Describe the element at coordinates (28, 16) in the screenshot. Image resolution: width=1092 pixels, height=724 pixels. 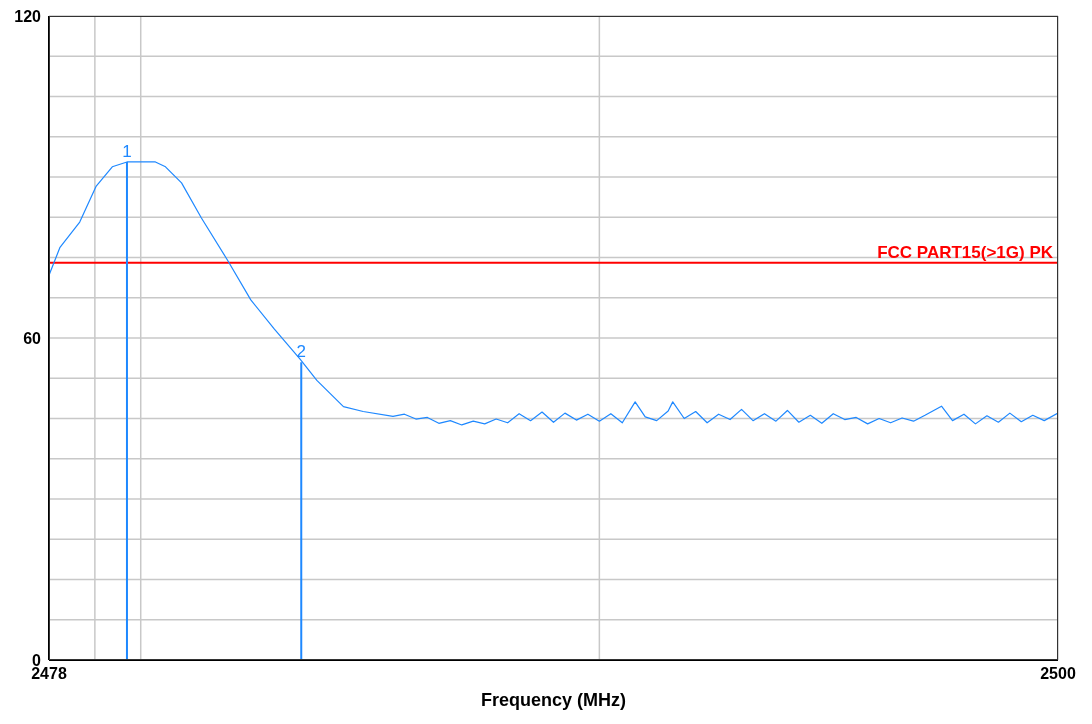
I see `y-tick-label: 120` at that location.